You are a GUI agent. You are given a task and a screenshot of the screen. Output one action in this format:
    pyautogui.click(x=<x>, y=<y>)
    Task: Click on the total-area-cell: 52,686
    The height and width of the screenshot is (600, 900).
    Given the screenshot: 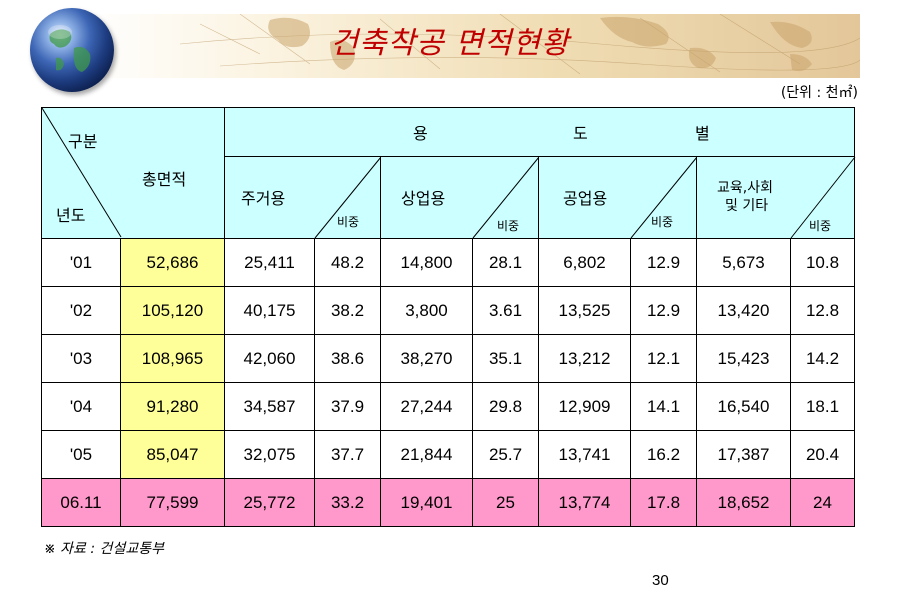 What is the action you would take?
    pyautogui.click(x=172, y=262)
    